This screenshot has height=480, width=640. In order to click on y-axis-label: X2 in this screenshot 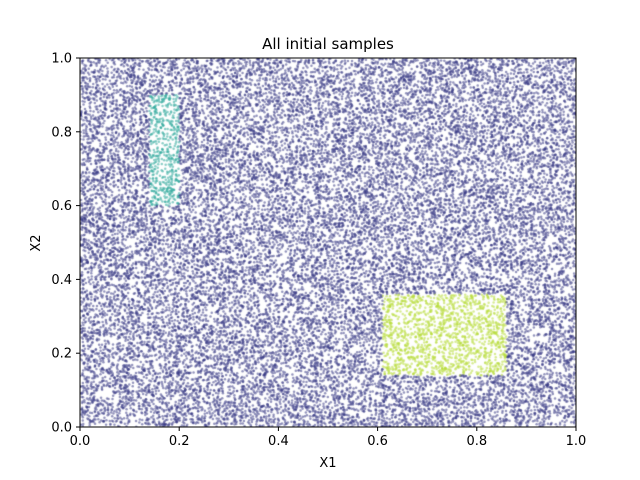, I will do `click(36, 242)`.